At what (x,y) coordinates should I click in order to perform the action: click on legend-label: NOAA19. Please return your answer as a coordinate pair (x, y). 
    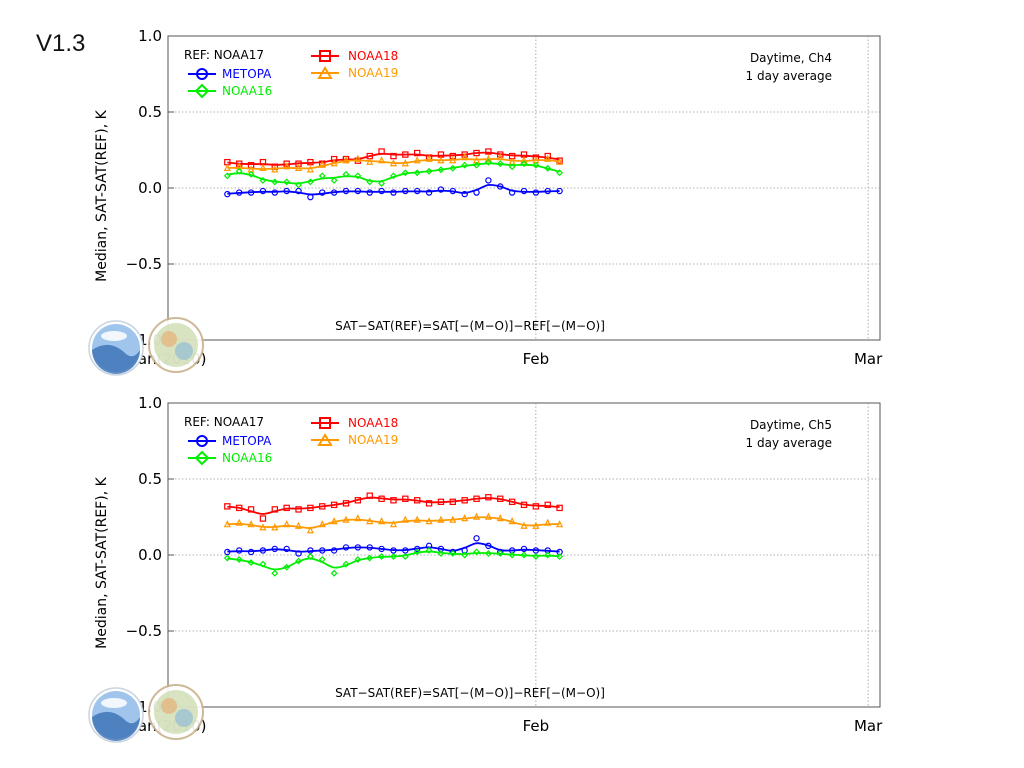
    Looking at the image, I should click on (373, 440).